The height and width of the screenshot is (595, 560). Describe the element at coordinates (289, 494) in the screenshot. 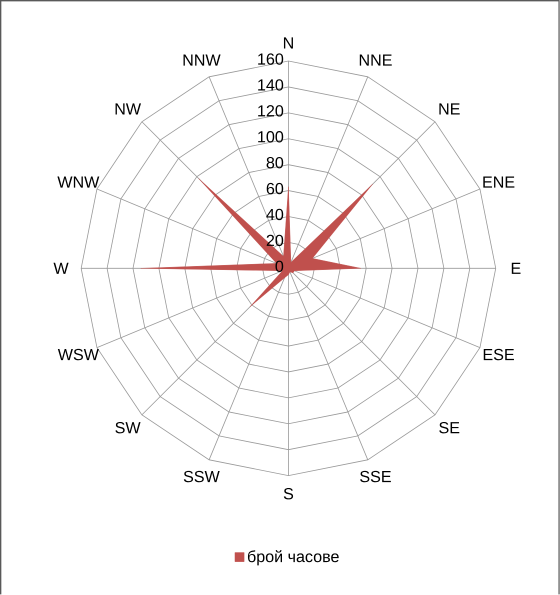

I see `spoke-label: S` at that location.